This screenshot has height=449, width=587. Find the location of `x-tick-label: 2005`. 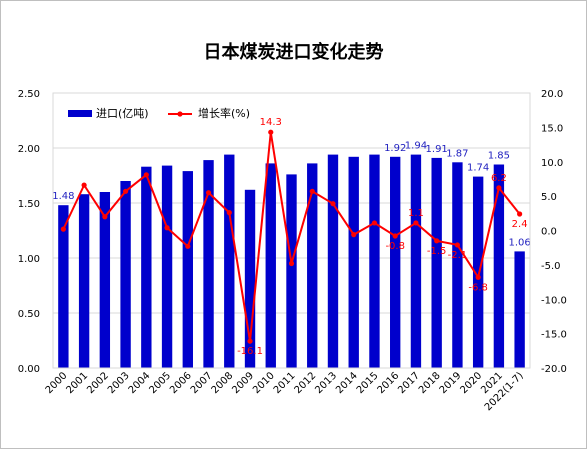

x-tick-label: 2005 is located at coordinates (160, 383).